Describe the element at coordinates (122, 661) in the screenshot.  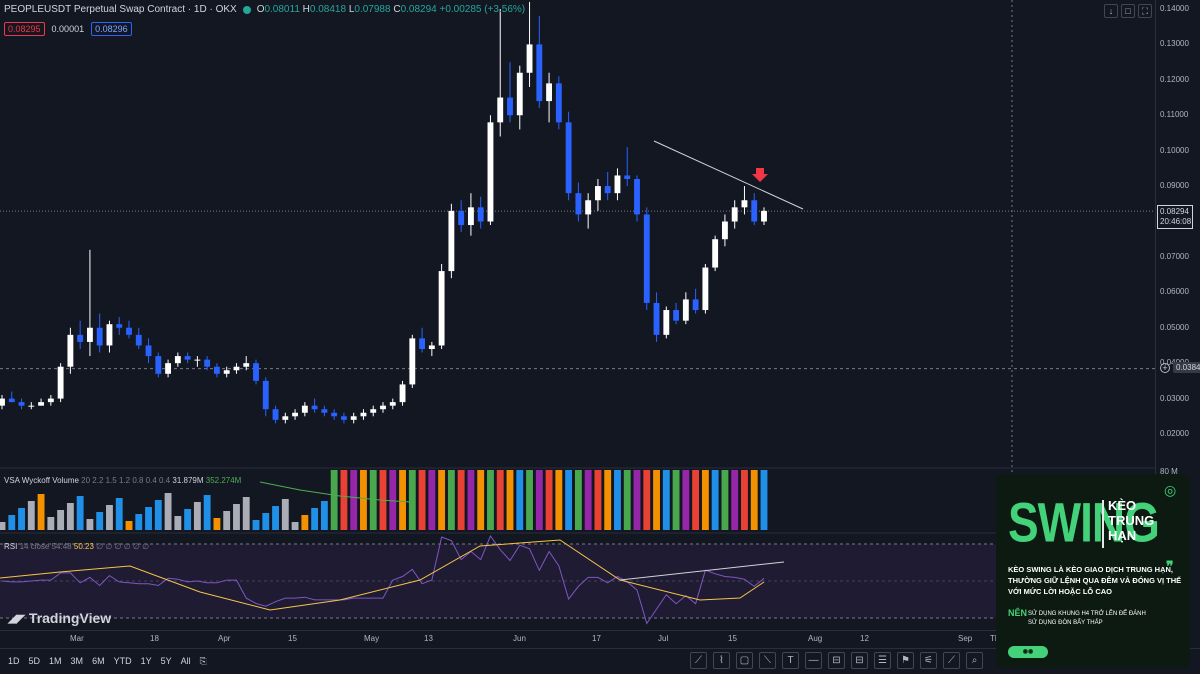
I see `timeframe-ytd-button: YTD` at that location.